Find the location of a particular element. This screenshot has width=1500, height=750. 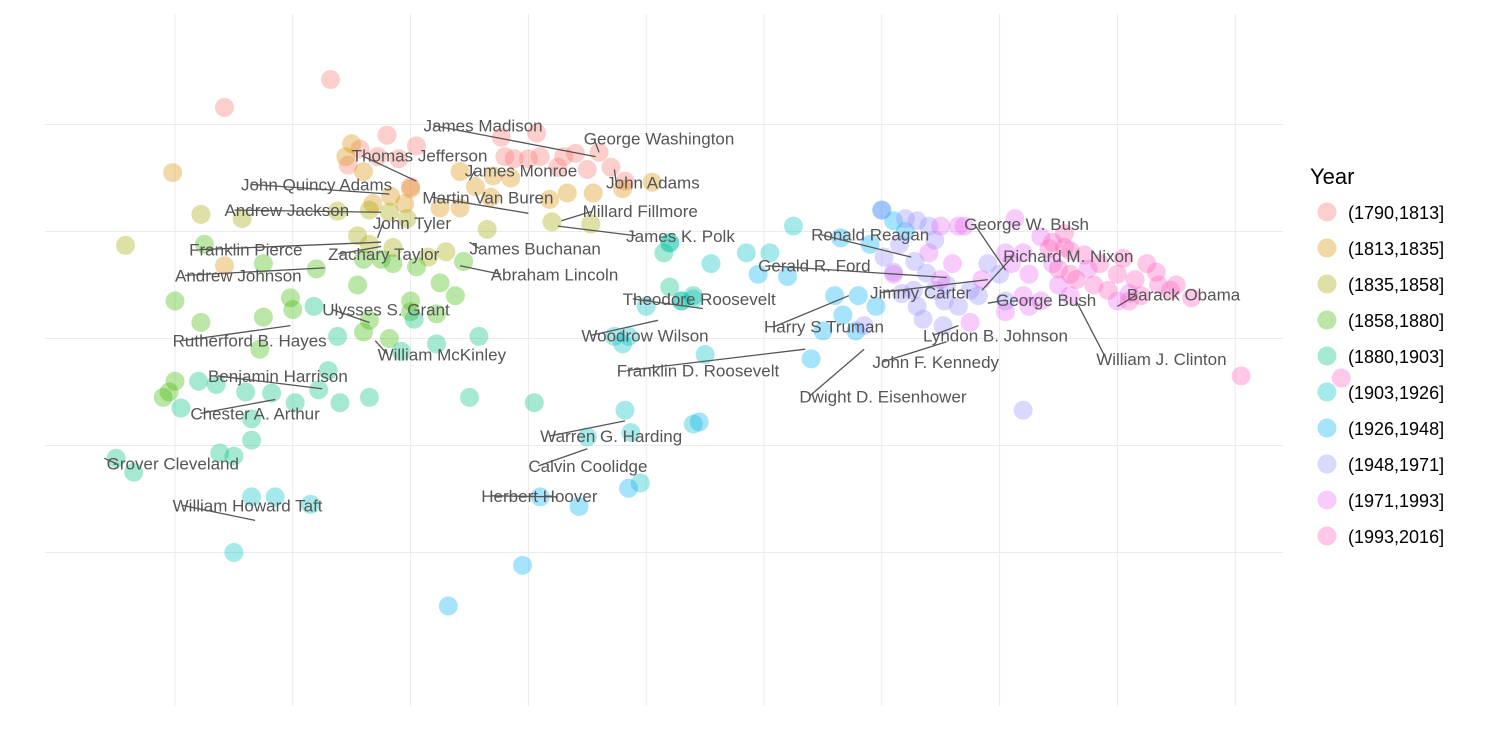

president-label: Andrew Jackson is located at coordinates (286, 210).